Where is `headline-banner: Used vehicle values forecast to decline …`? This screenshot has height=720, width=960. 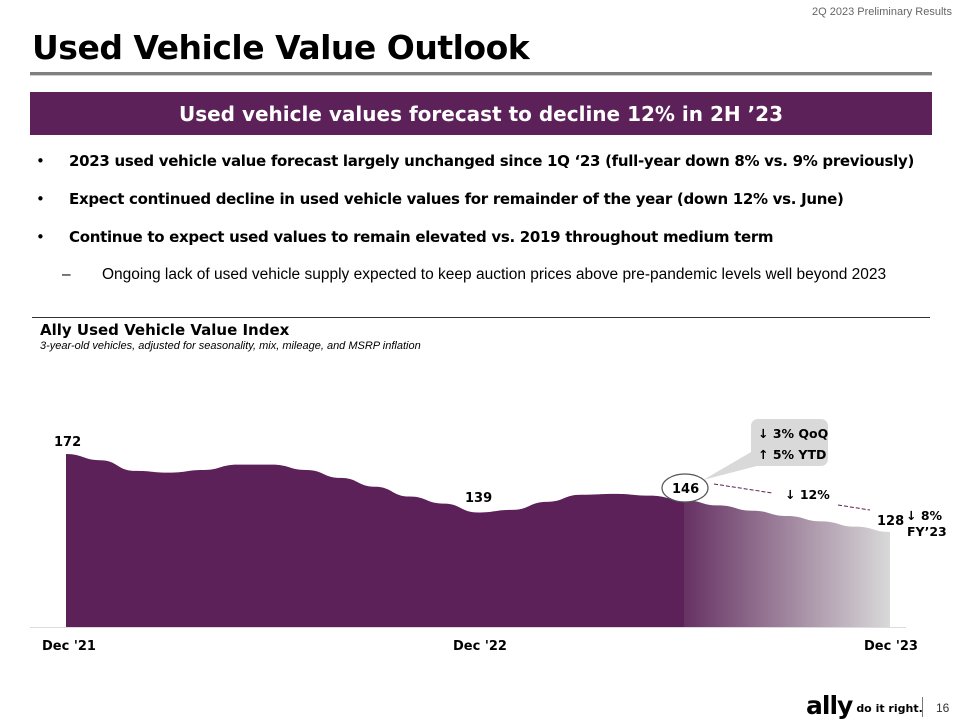 headline-banner: Used vehicle values forecast to decline … is located at coordinates (481, 113).